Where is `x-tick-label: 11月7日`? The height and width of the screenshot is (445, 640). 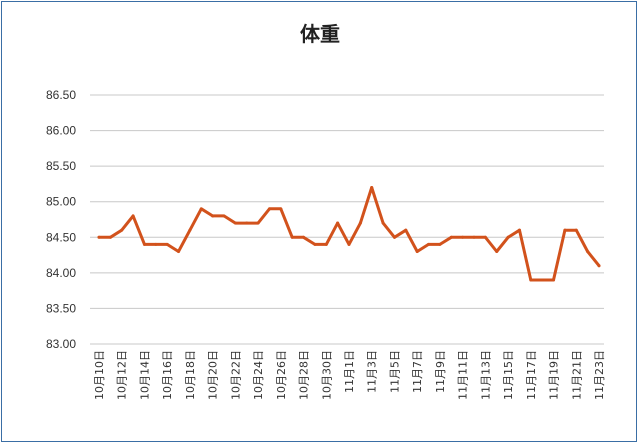 x-tick-label: 11月7日 is located at coordinates (417, 371).